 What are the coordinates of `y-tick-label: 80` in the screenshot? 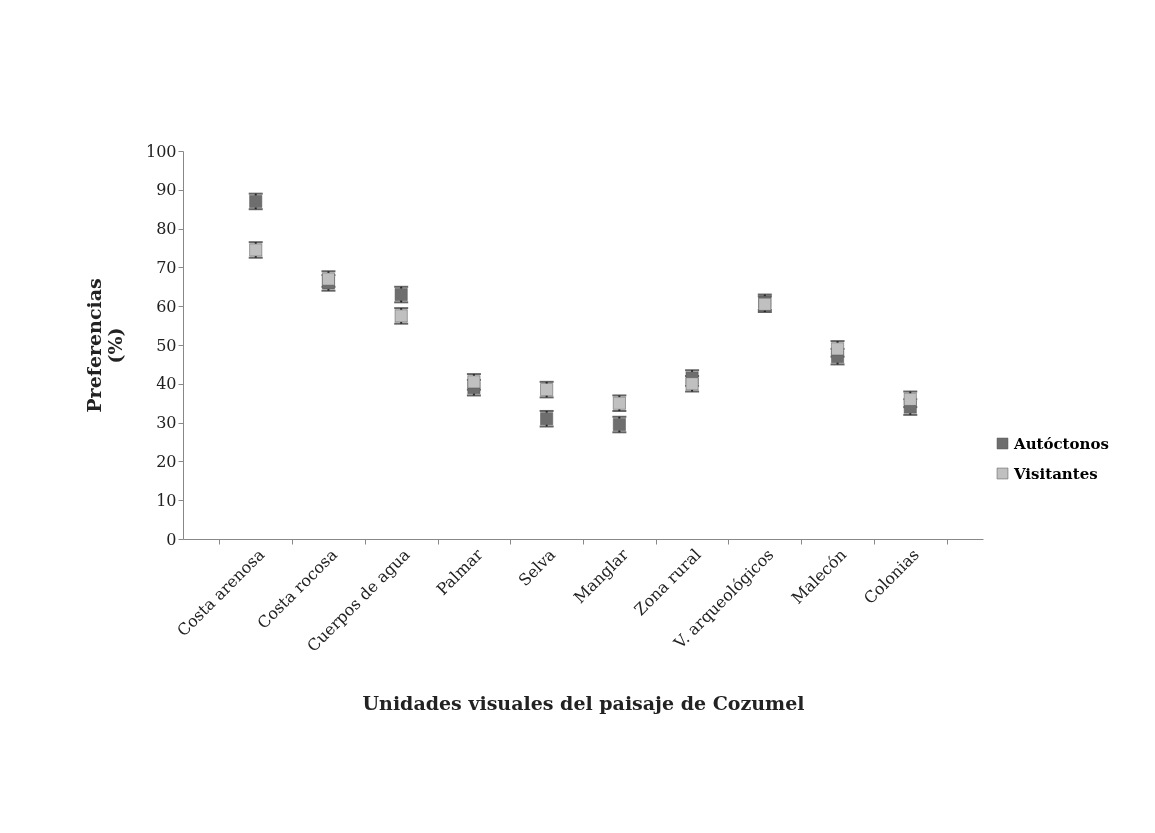 It's located at (166, 229).